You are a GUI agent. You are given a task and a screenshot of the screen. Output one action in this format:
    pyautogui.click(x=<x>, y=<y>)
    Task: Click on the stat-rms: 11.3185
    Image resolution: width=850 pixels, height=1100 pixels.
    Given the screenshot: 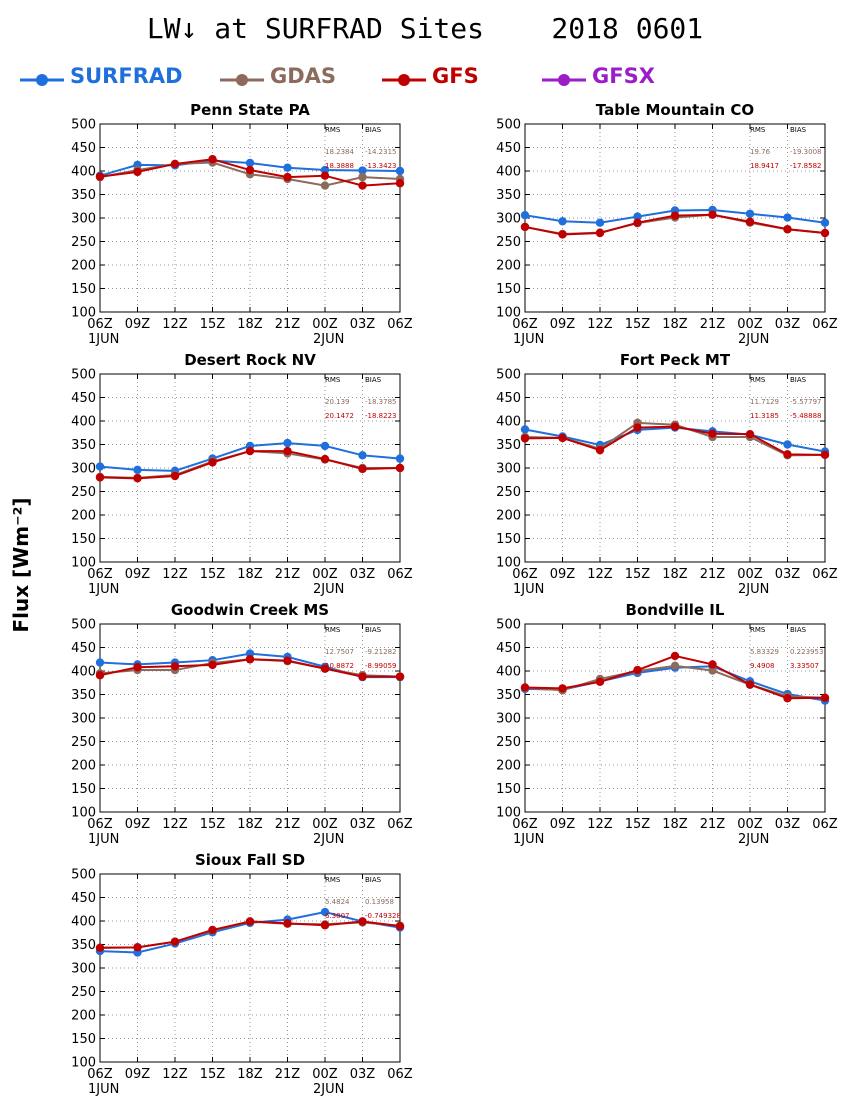 What is the action you would take?
    pyautogui.click(x=764, y=416)
    